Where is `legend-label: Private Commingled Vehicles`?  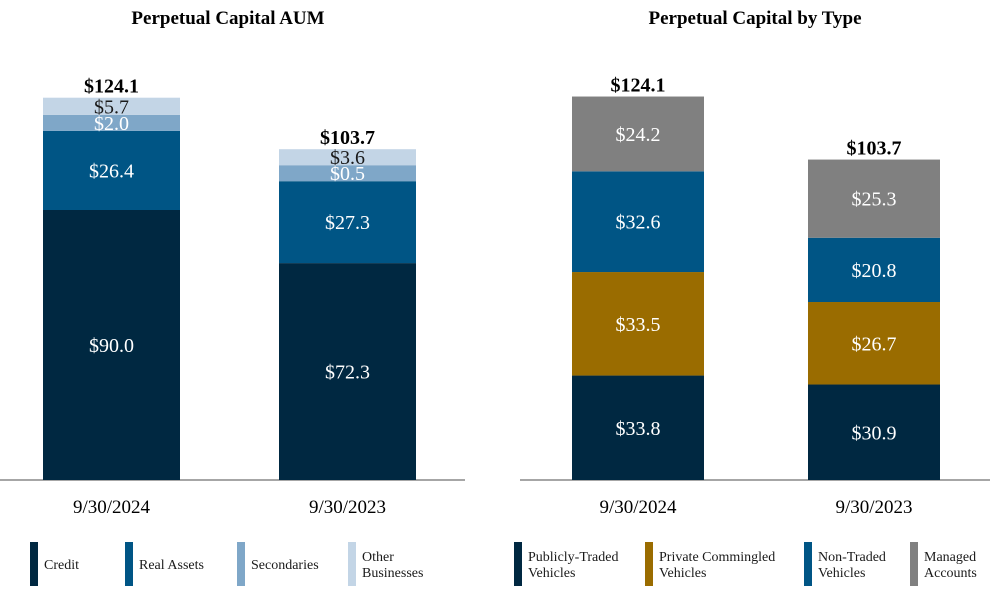
legend-label: Private Commingled Vehicles is located at coordinates (717, 565).